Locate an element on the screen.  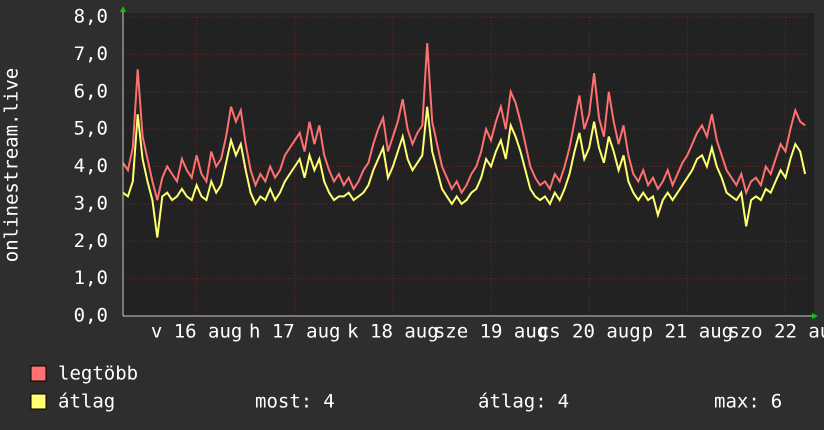
y-axis-label: onlinestream.live is located at coordinates (12, 165).